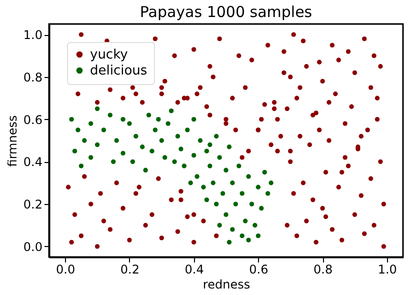  I want to click on legend-label: yucky, so click(109, 55).